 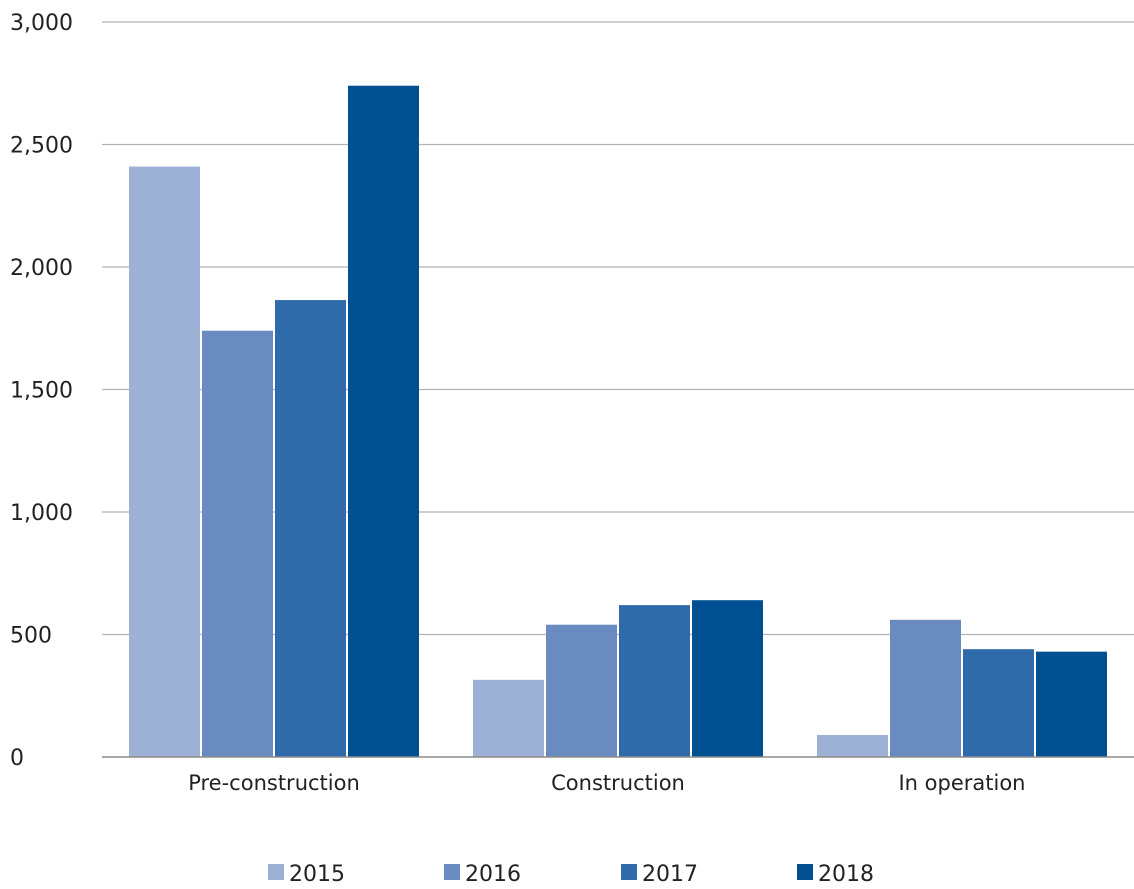 I want to click on x-axis-category-label: Pre-construction, so click(x=274, y=783).